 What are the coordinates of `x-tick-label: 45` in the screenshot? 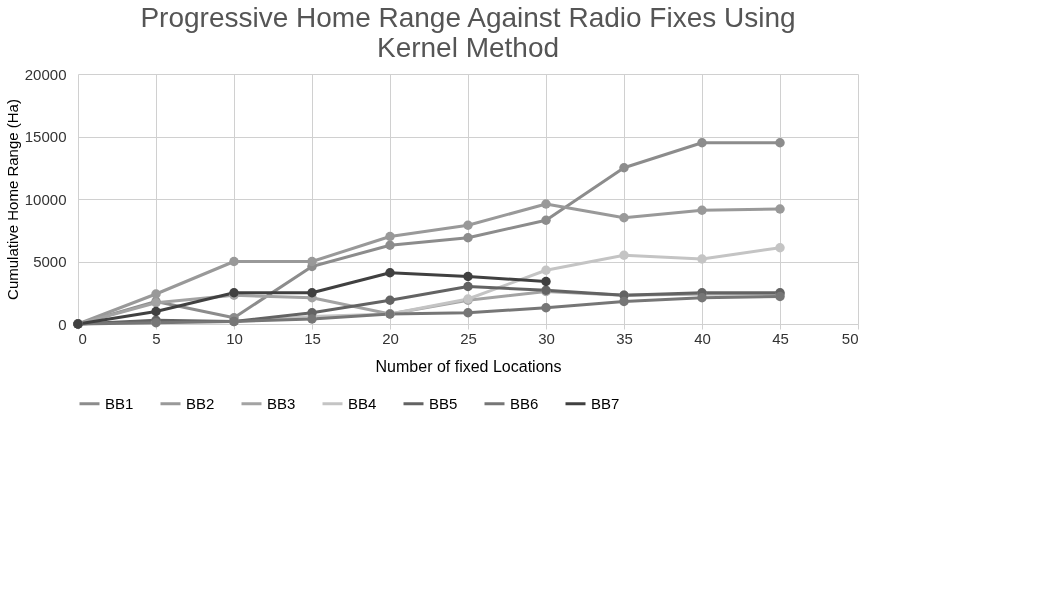 It's located at (780, 338).